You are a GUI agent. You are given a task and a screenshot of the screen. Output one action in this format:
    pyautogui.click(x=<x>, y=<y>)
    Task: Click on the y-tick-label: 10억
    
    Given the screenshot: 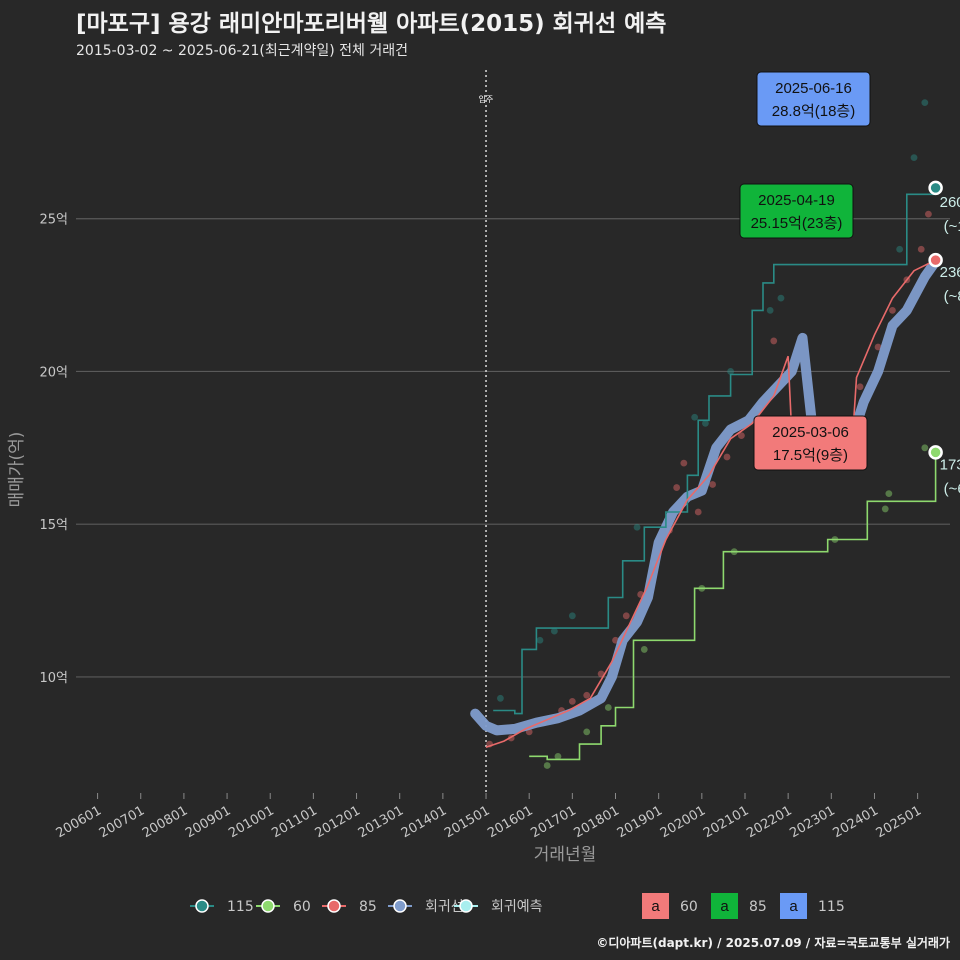 What is the action you would take?
    pyautogui.click(x=53, y=678)
    